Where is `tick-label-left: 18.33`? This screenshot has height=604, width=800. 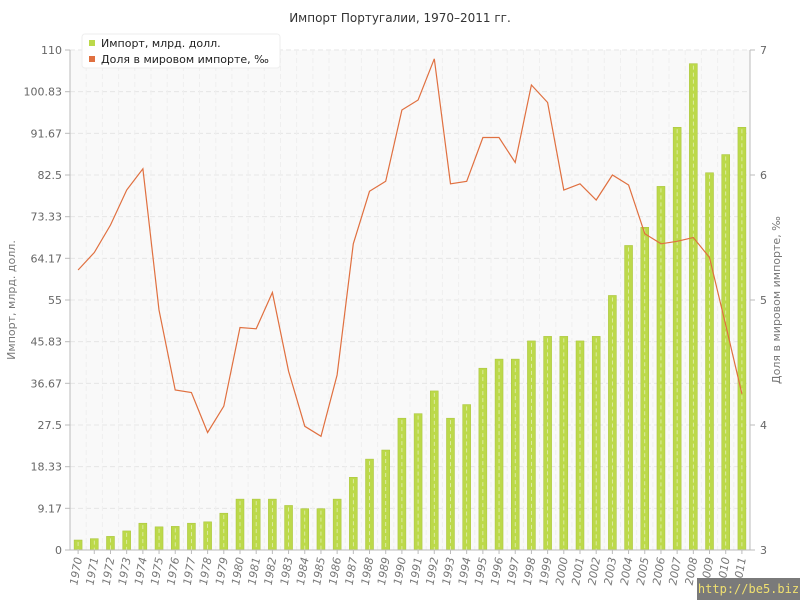 tick-label-left: 18.33 is located at coordinates (47, 467).